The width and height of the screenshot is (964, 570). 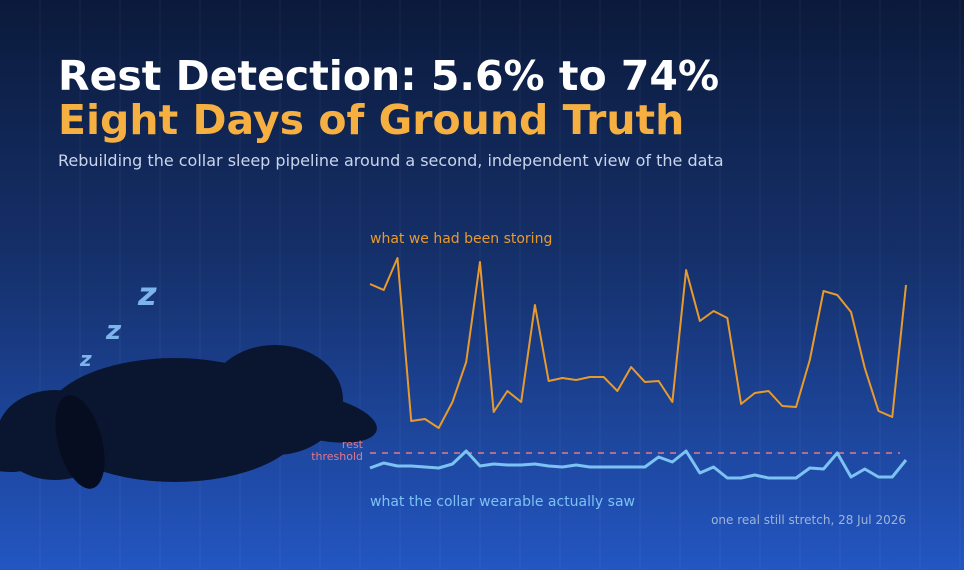 What do you see at coordinates (371, 120) in the screenshot?
I see `subtitle: Eight Days of Ground Truth` at bounding box center [371, 120].